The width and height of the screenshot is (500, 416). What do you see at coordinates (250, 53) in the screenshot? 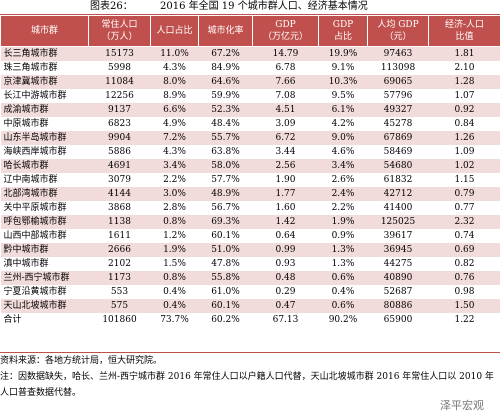
I see `table-row: 长三角城市群 15173 11.0% 67.2% 14.79 19.9% 97463 1.81` at bounding box center [250, 53].